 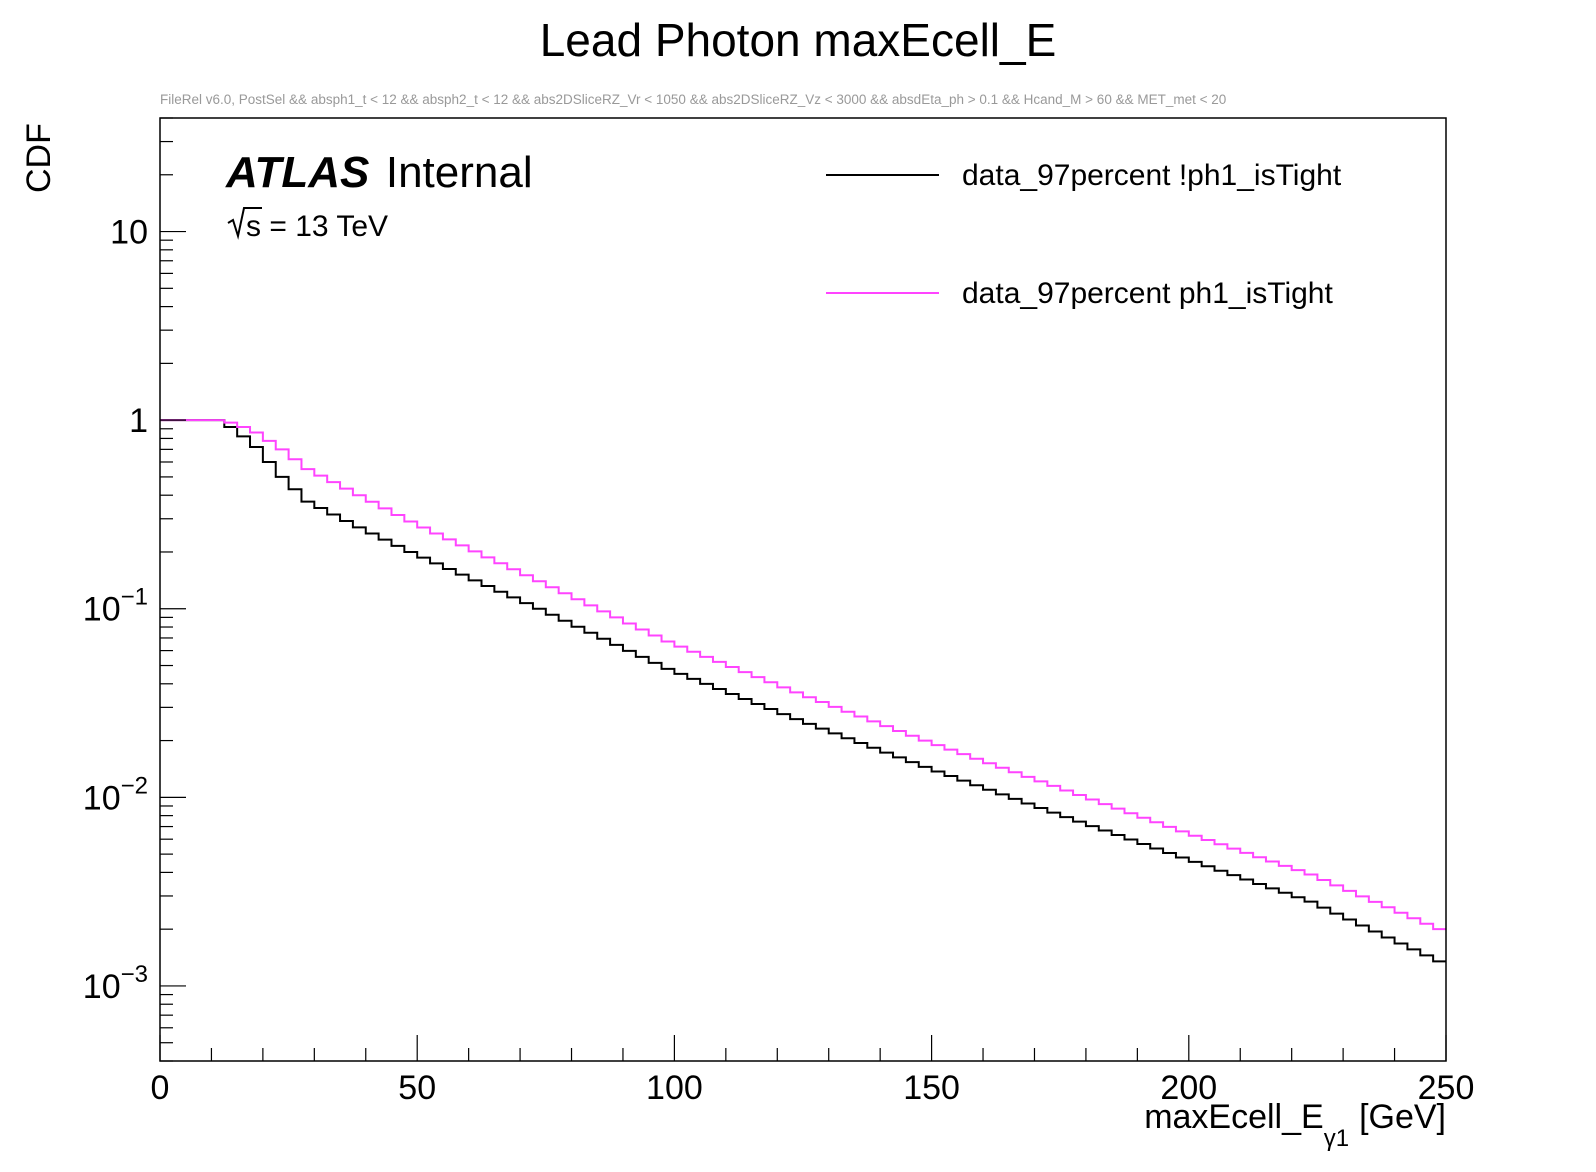 I want to click on x-tick-label: 150, so click(x=931, y=1088).